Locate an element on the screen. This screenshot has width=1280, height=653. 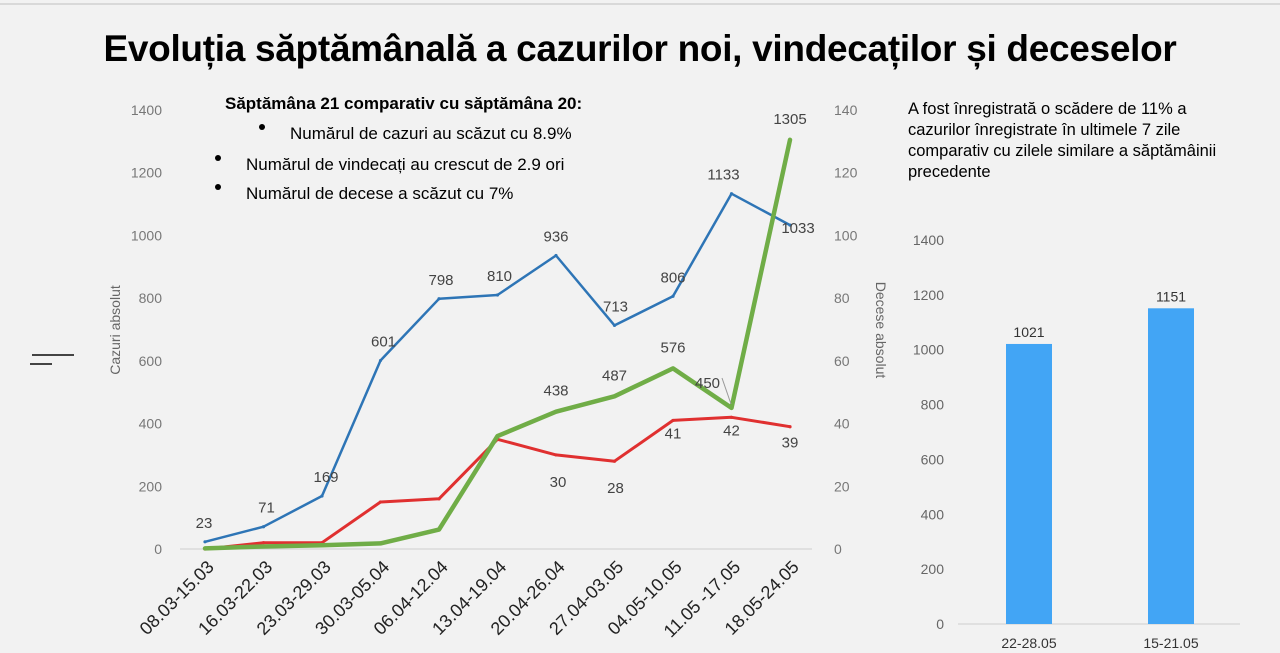
deaths-data-label: 28 is located at coordinates (615, 488).